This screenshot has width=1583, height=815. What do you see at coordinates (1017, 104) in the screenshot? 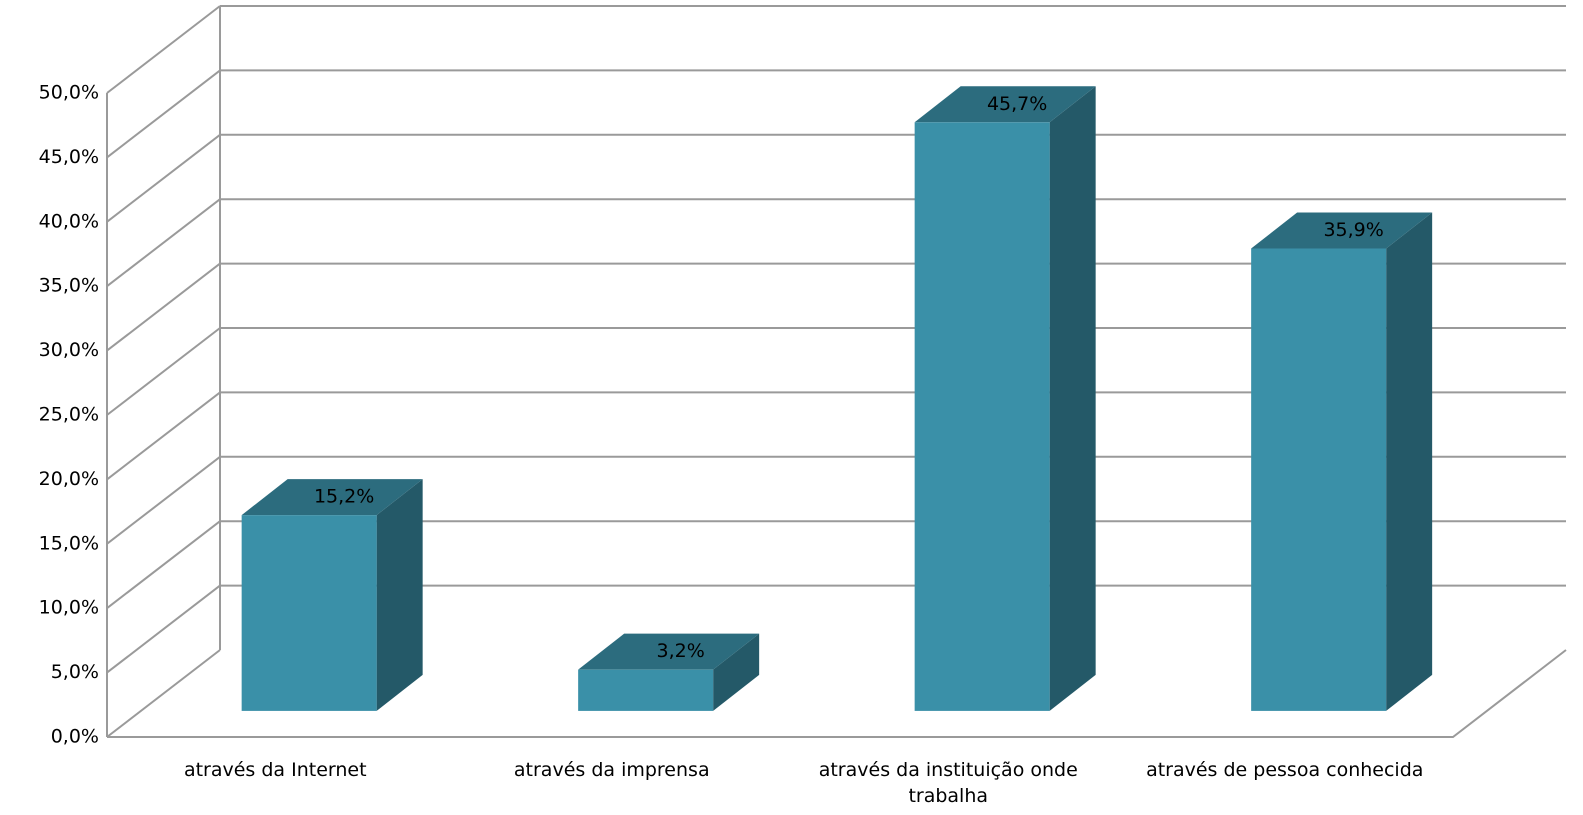
I see `data-label: 45,7%` at bounding box center [1017, 104].